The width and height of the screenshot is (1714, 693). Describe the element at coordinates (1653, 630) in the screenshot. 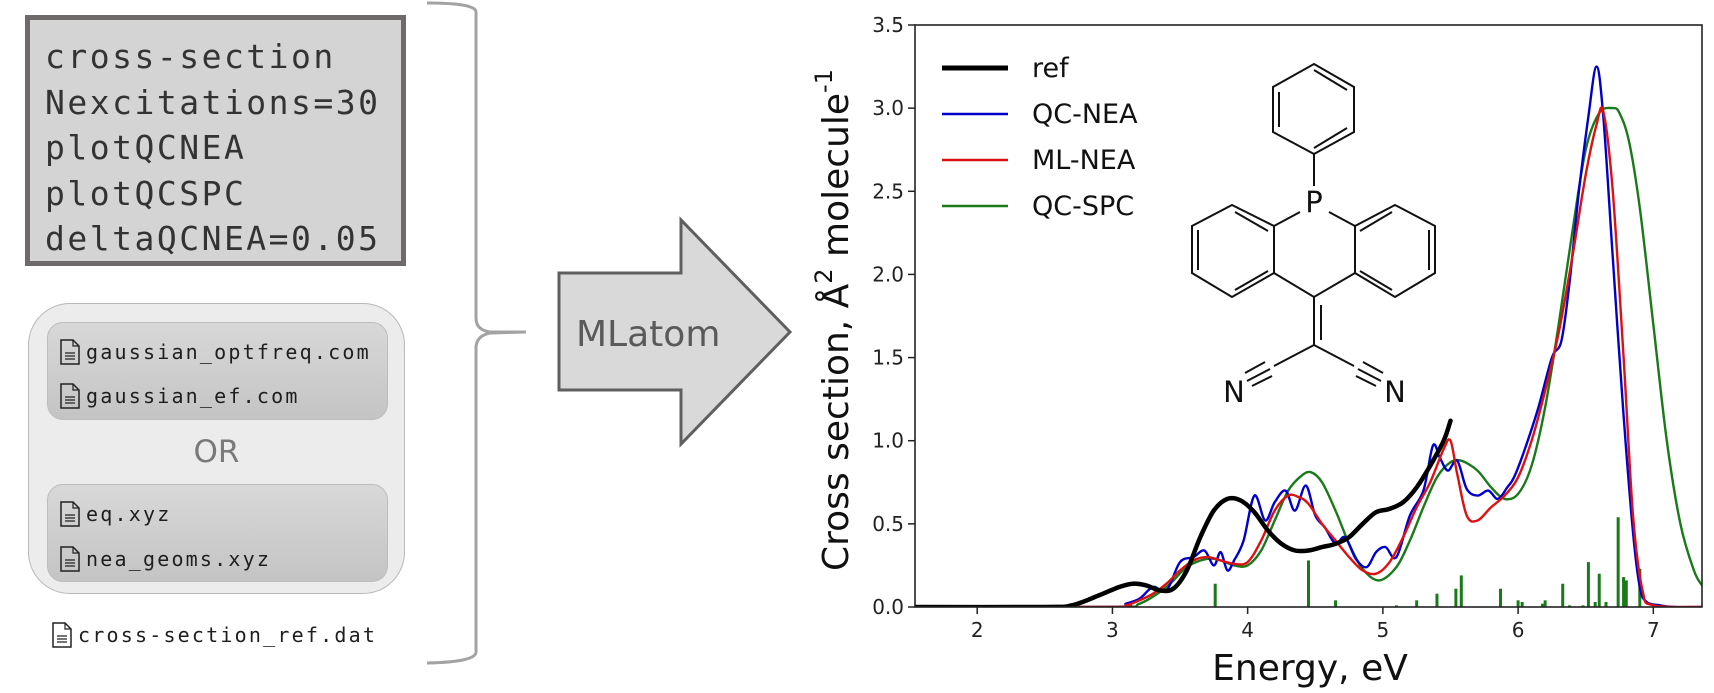

I see `x-tick-label: 7` at that location.